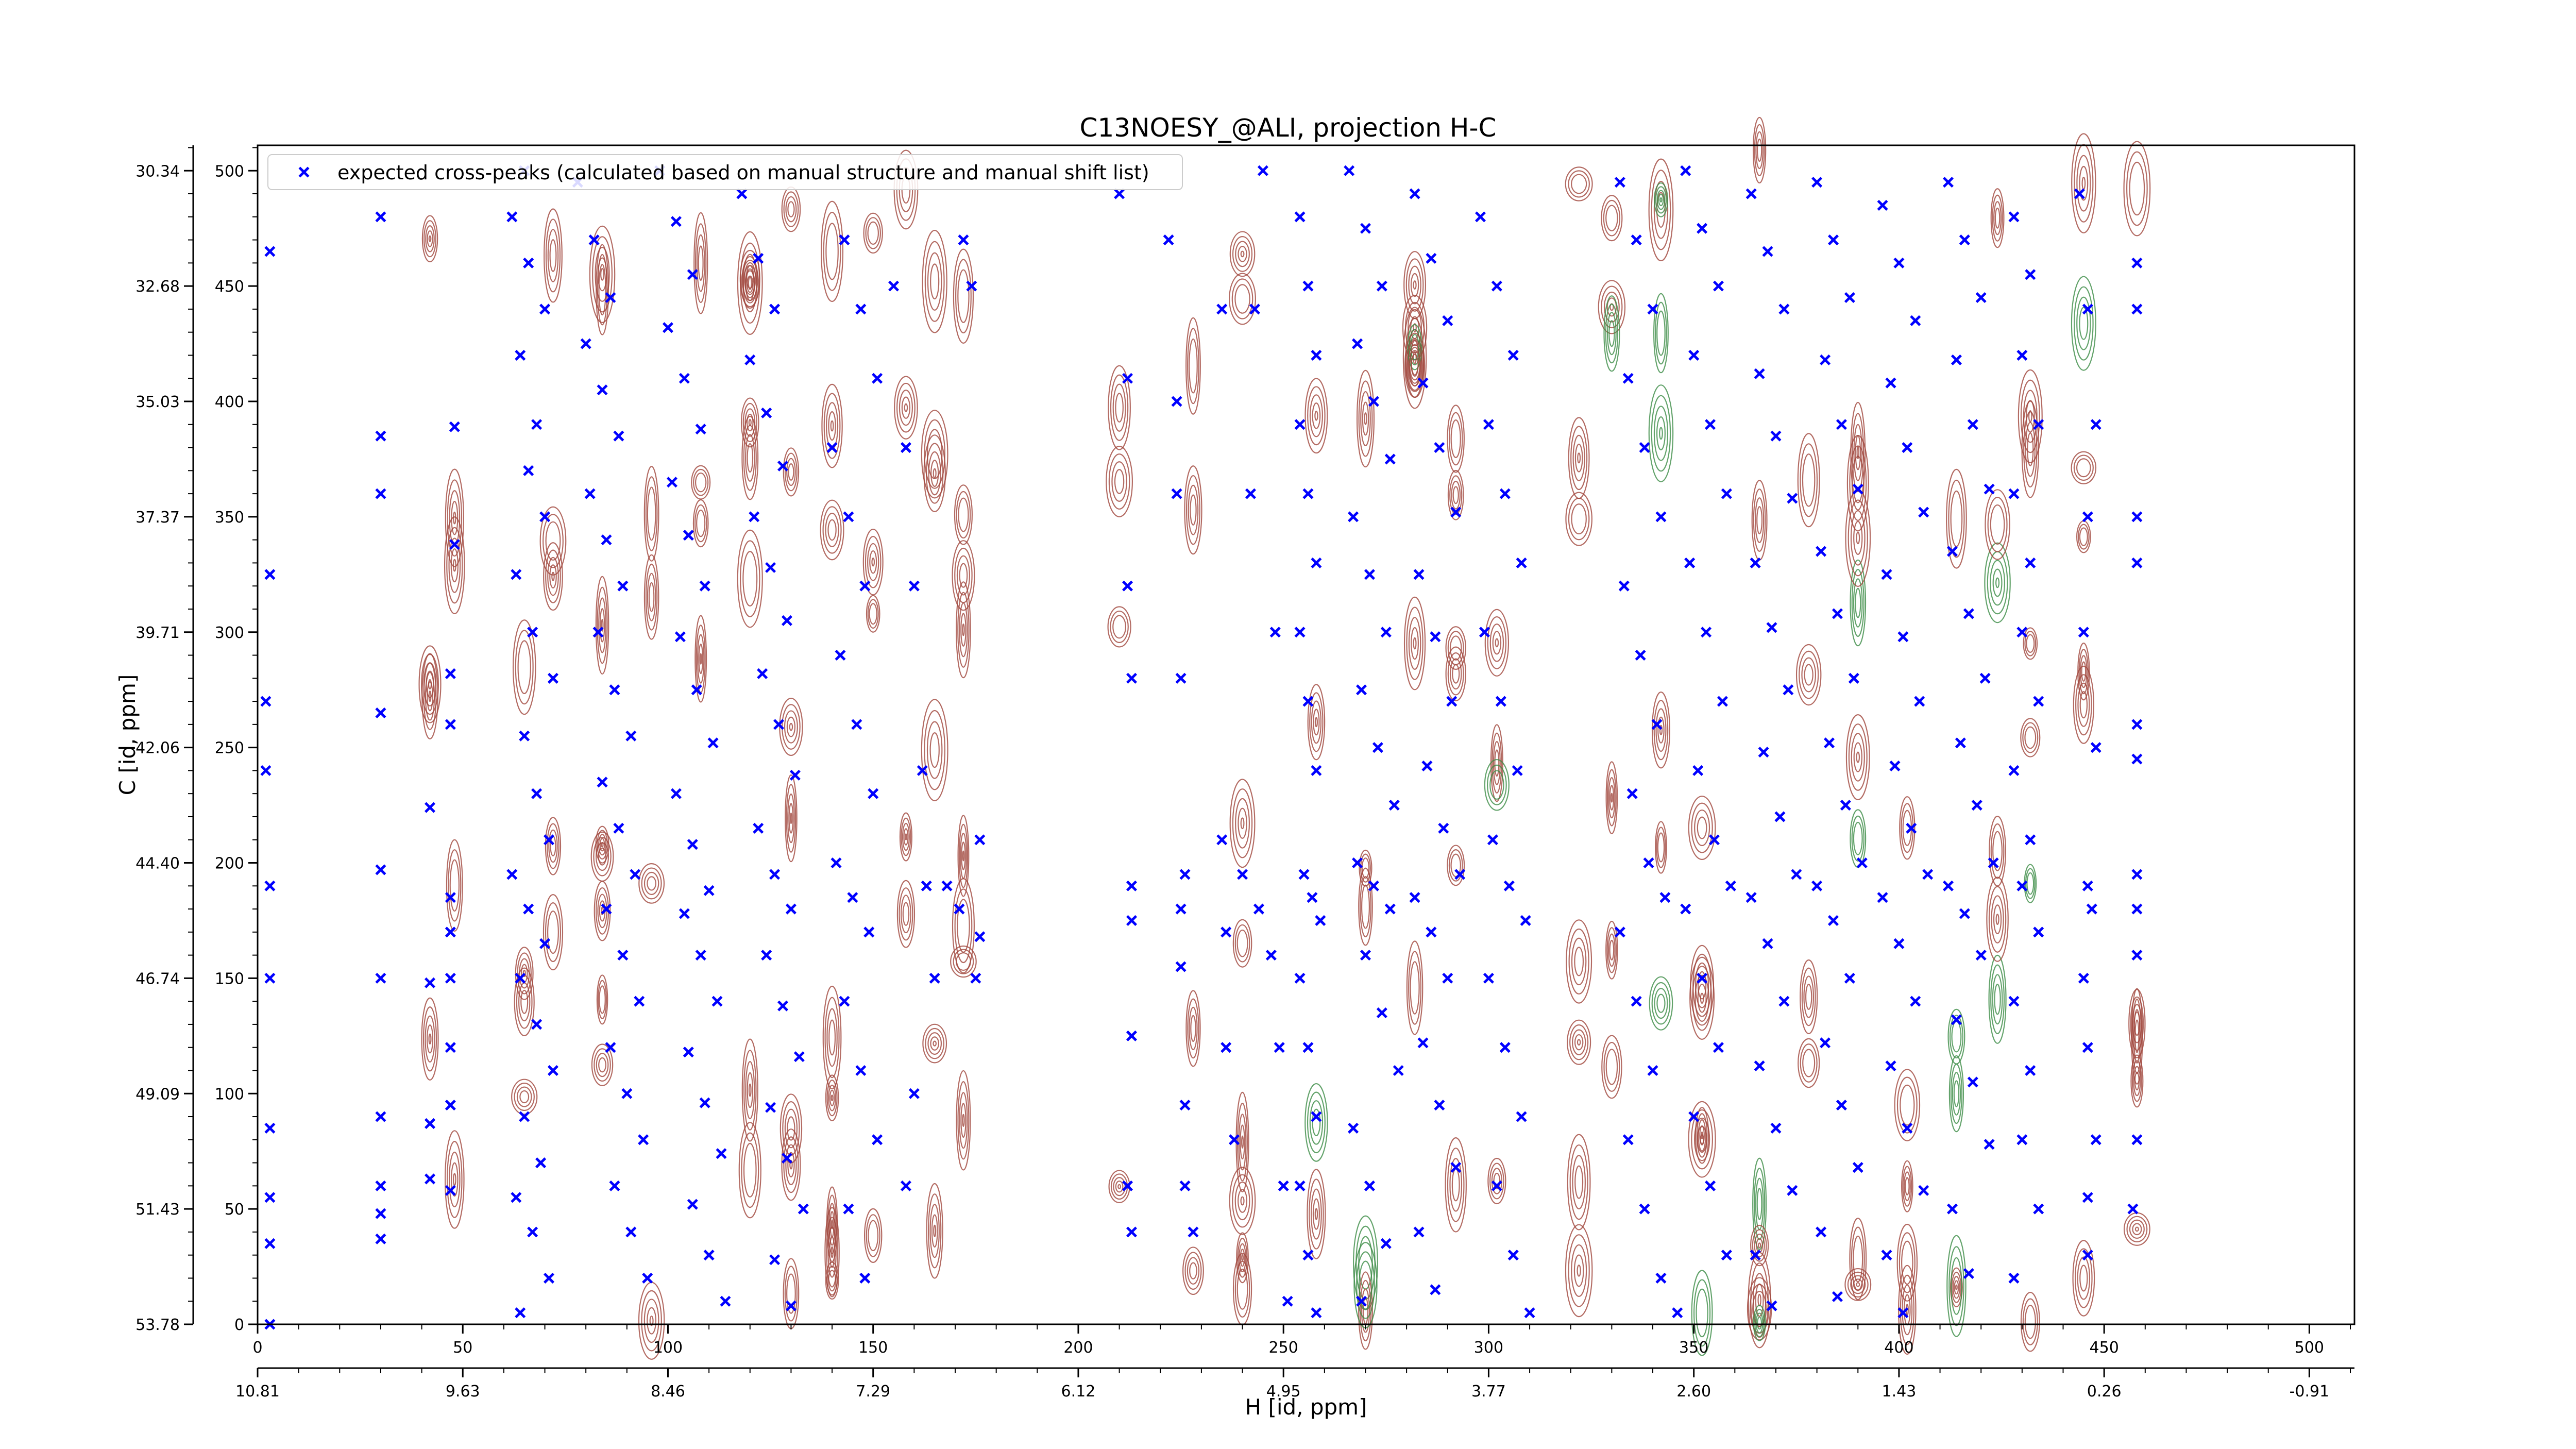 Image resolution: width=2576 pixels, height=1449 pixels. What do you see at coordinates (1898, 1348) in the screenshot?
I see `x-index-tick-label-8: 400` at bounding box center [1898, 1348].